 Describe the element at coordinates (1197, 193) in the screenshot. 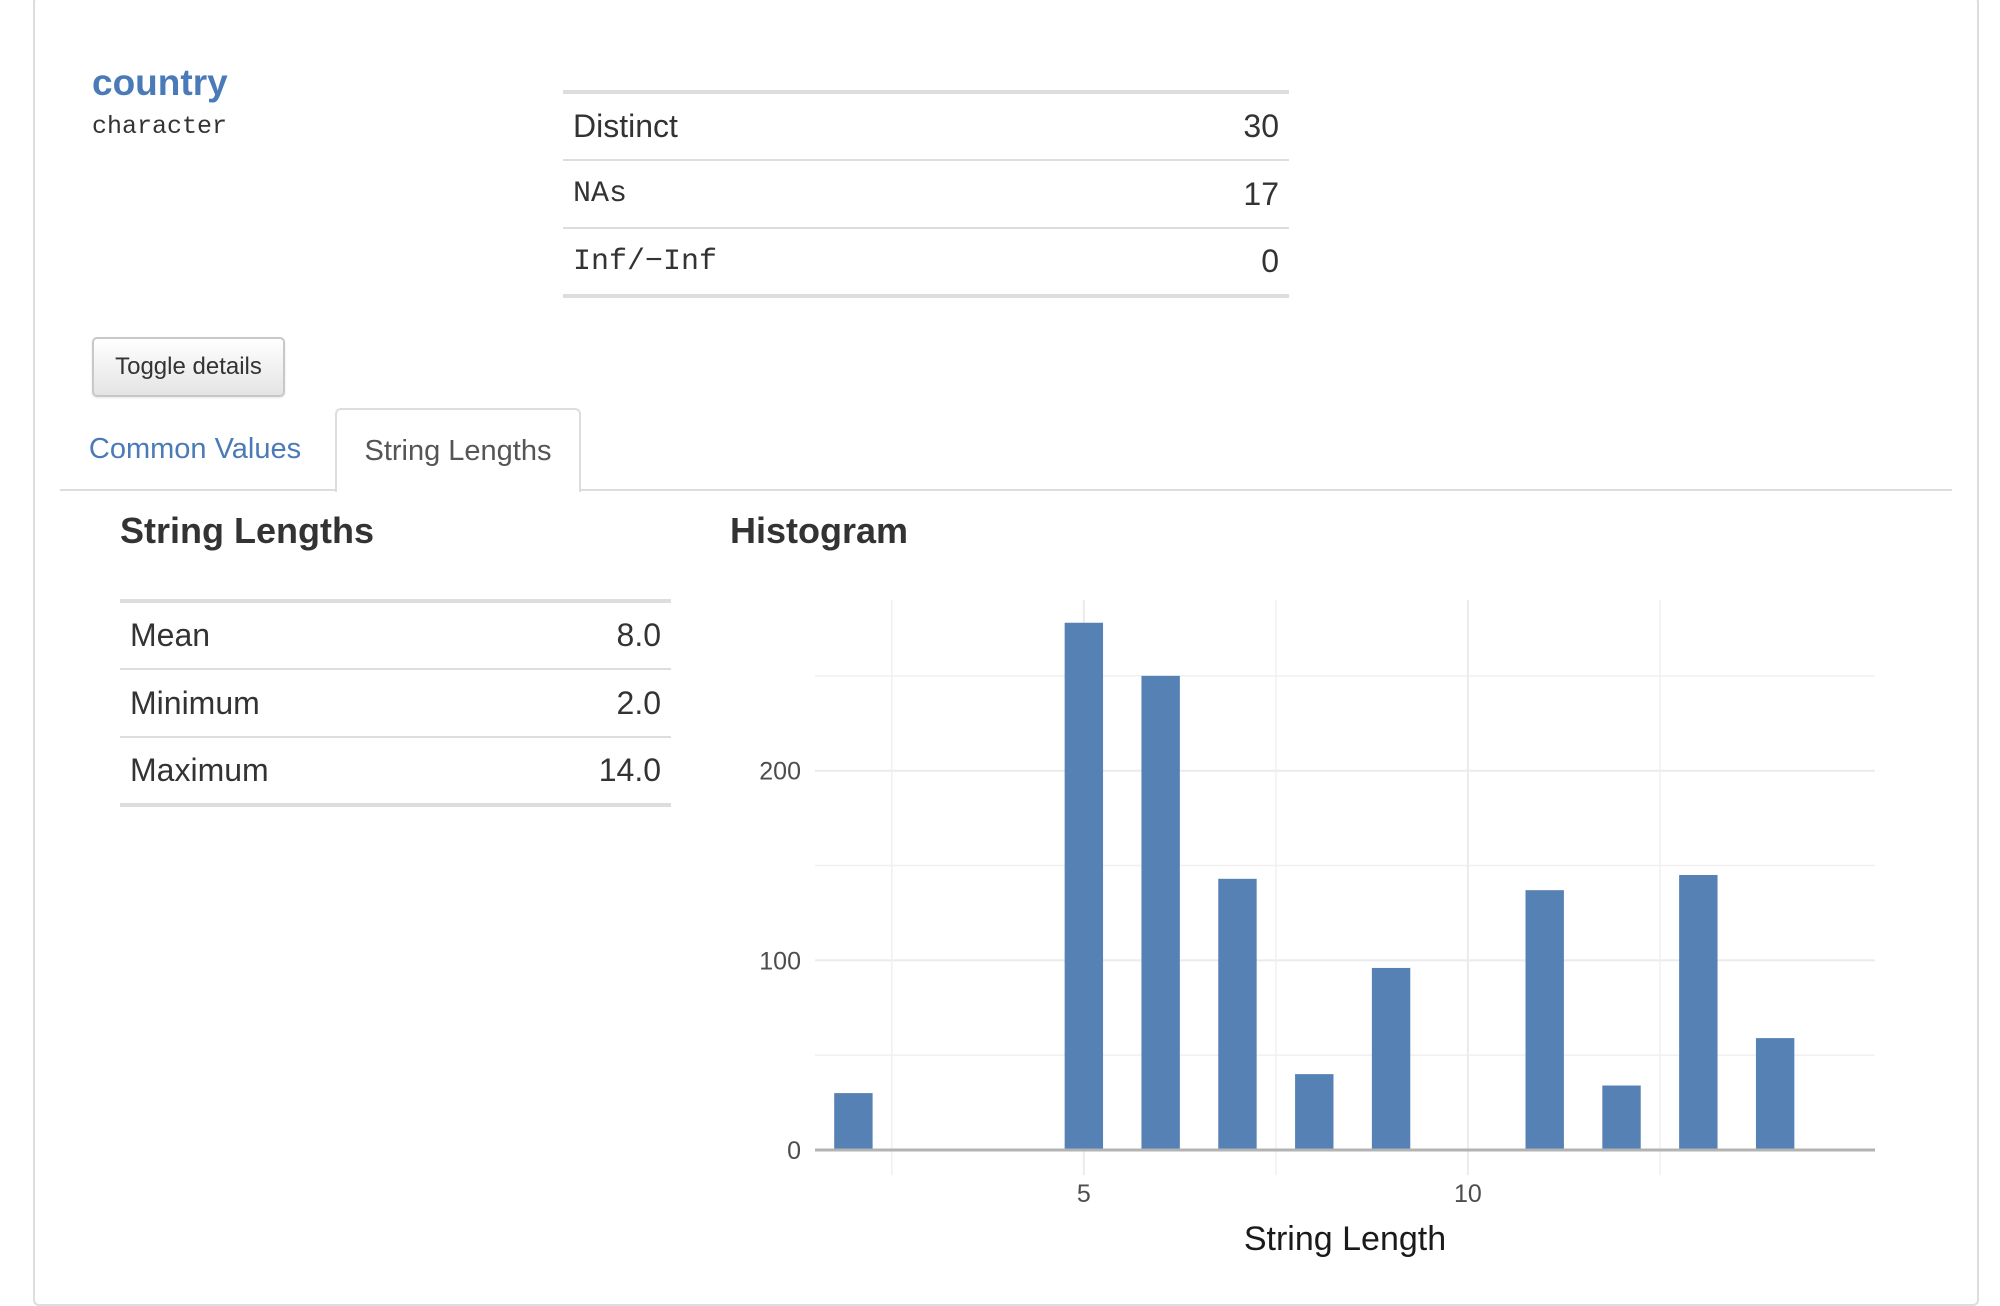

I see `summary-value: 17` at that location.